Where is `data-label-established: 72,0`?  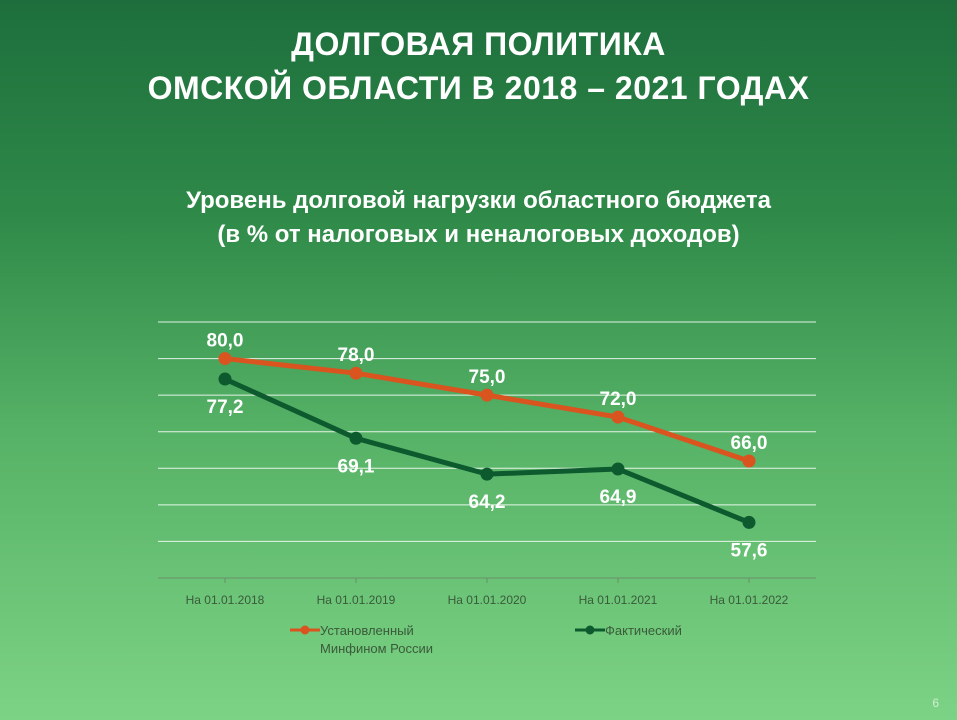 data-label-established: 72,0 is located at coordinates (618, 399).